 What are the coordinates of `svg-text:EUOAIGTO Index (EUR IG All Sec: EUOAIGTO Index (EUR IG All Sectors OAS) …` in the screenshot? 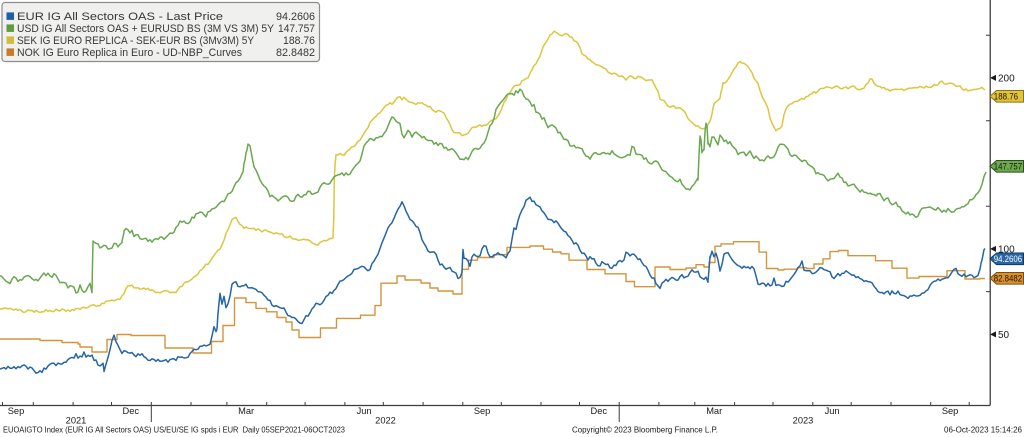 It's located at (174, 430).